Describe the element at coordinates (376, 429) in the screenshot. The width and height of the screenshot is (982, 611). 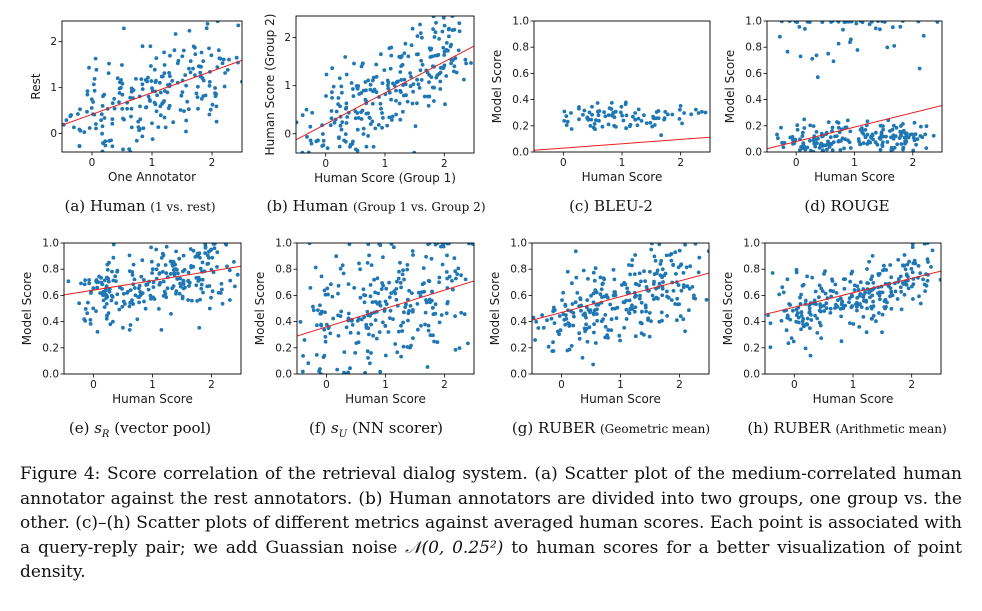
I see `subcaption-f: (f) sU (NN scorer)` at that location.